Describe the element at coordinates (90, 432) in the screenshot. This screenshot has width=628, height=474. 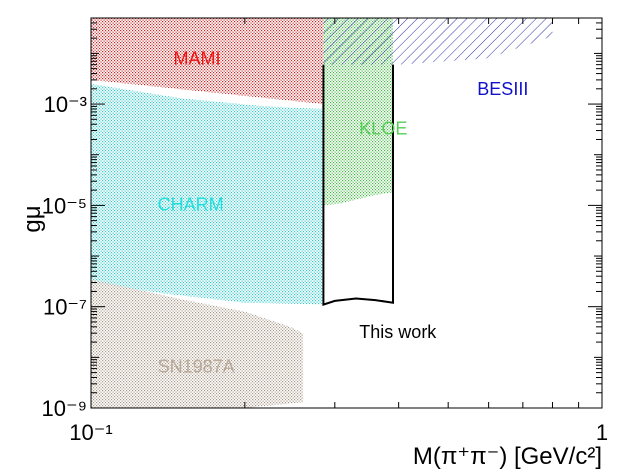
I see `x-tick-label: 10⁻¹` at that location.